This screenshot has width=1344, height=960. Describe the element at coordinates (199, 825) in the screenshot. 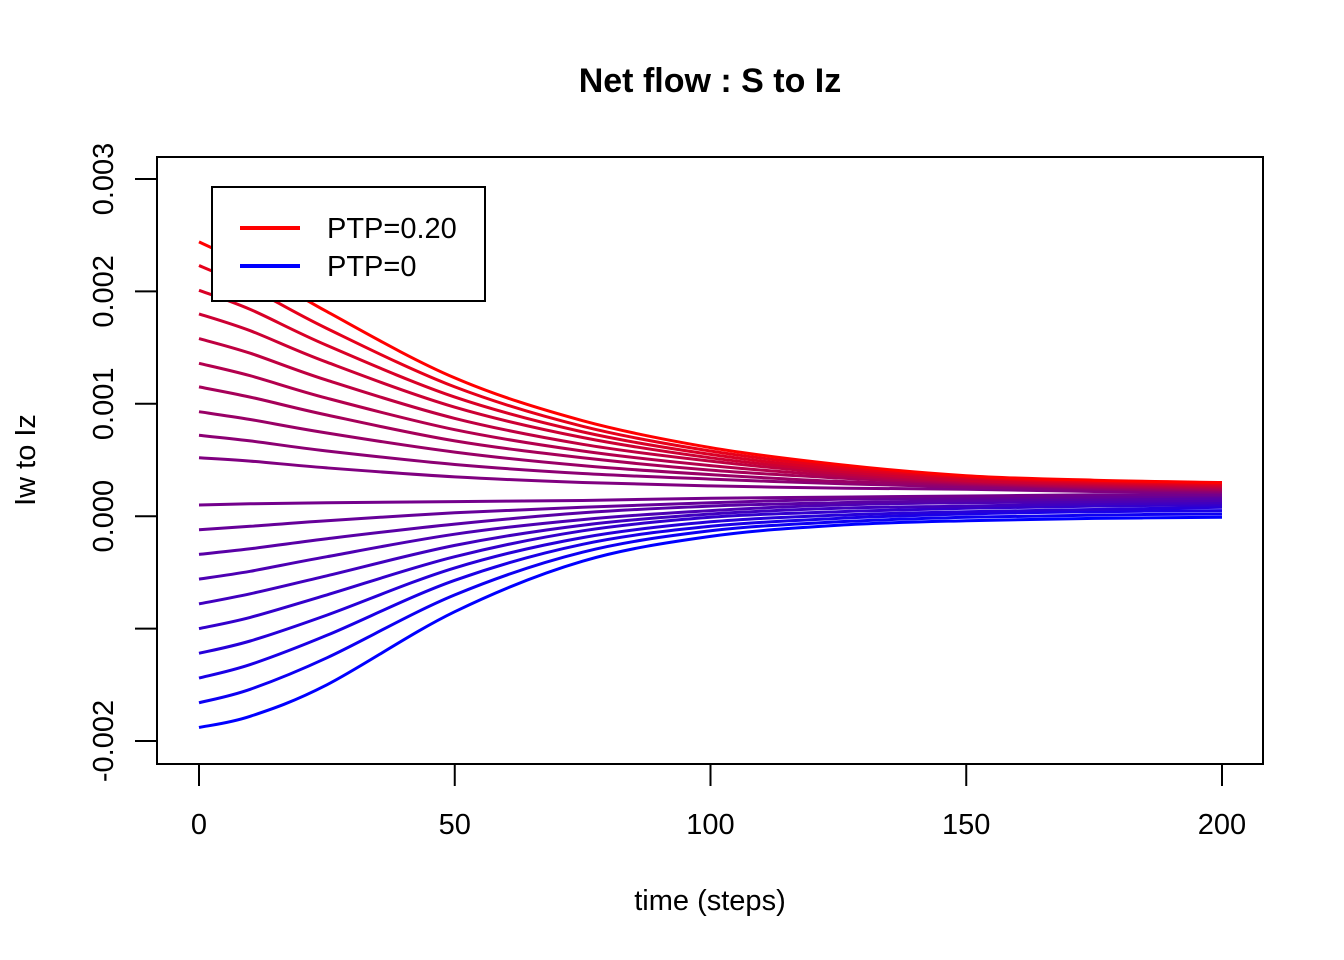

I see `x-tick-label: 0` at that location.